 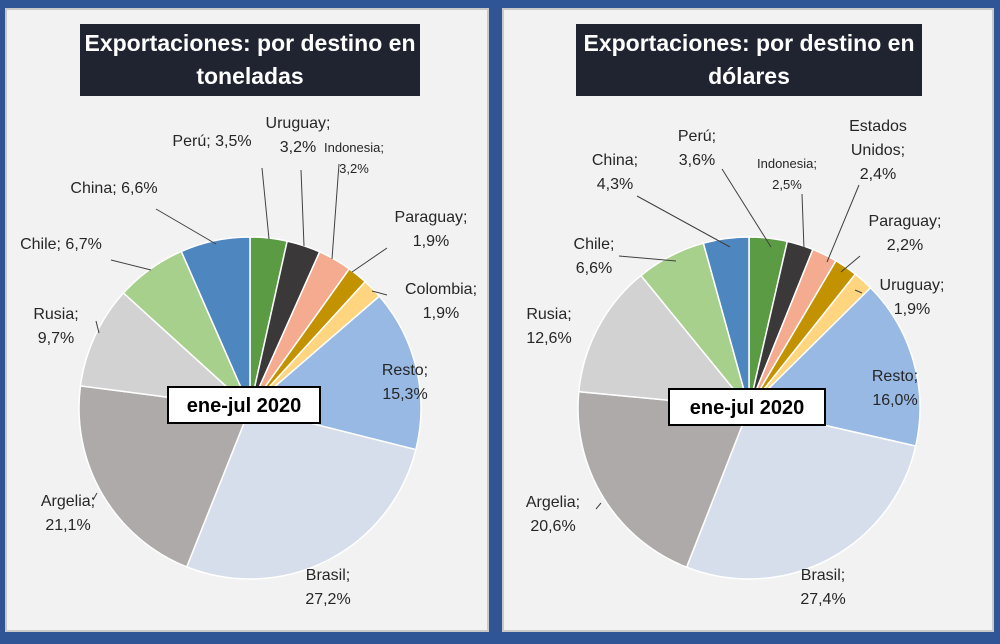 I want to click on data-label: Indonesia; 3,2%, so click(x=354, y=158).